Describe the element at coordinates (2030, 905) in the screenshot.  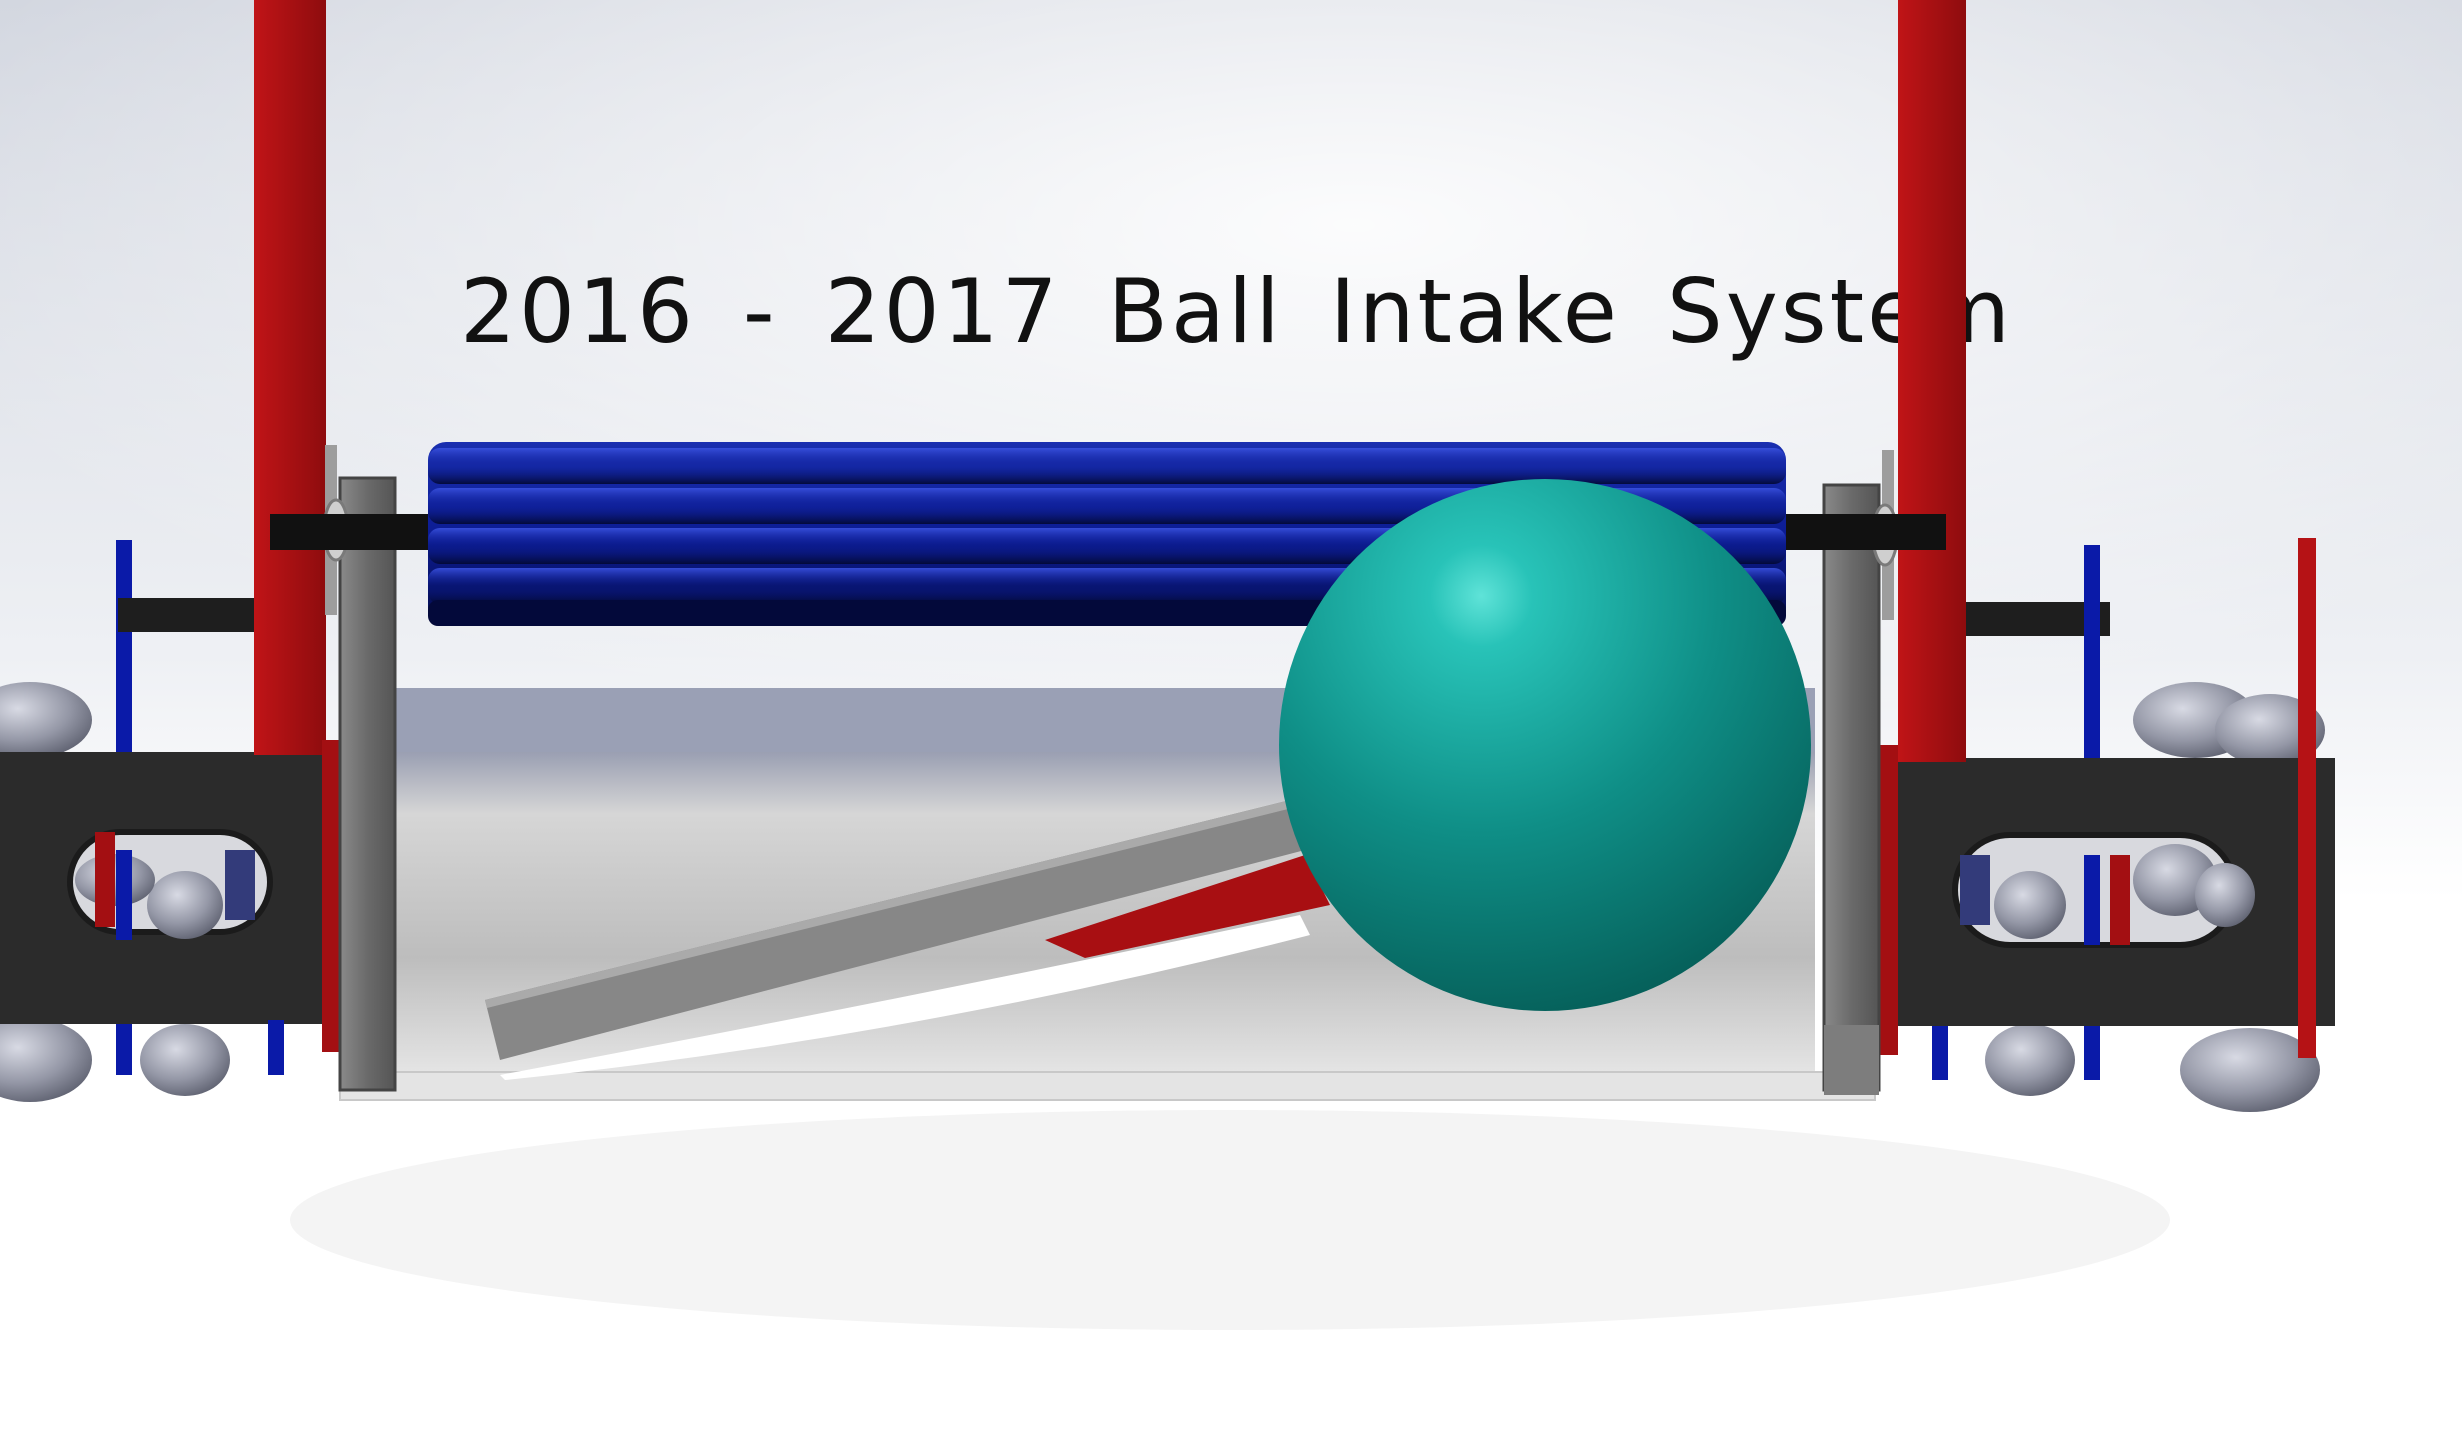
I see `right-slot-wheel` at that location.